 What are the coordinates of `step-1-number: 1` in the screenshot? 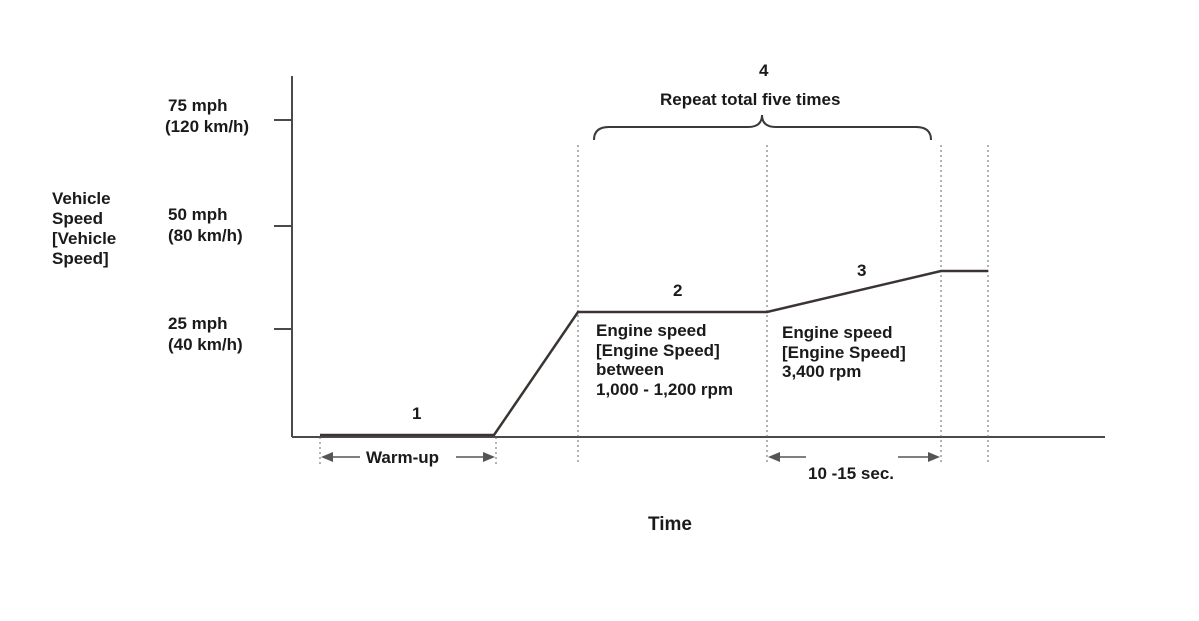 It's located at (416, 413).